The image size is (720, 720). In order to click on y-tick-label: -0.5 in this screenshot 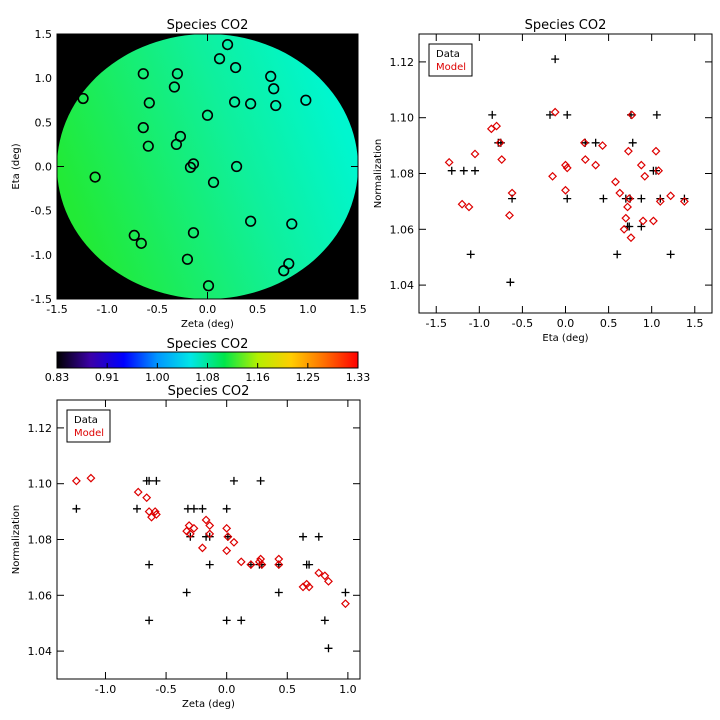, I will do `click(41, 211)`.